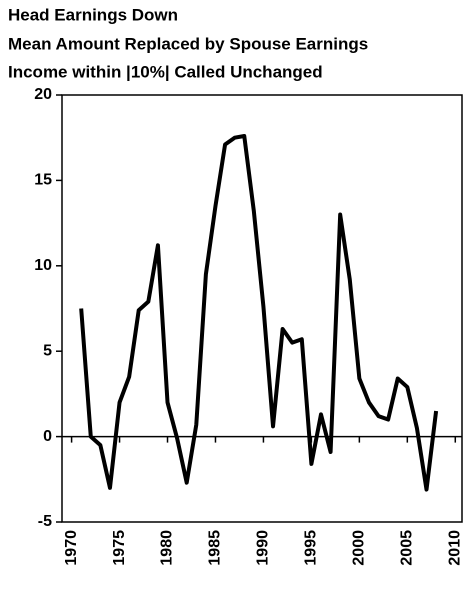 Image resolution: width=467 pixels, height=590 pixels. What do you see at coordinates (188, 43) in the screenshot?
I see `chart-title: Mean Amount Replaced by Spouse Earnings` at bounding box center [188, 43].